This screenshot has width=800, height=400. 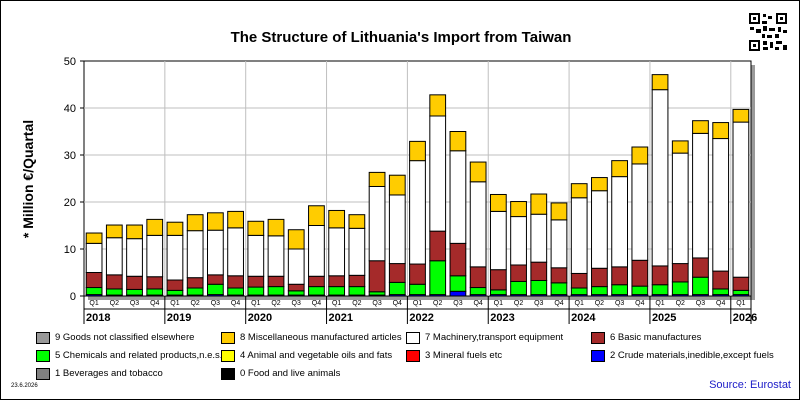 I want to click on legend-label: 1 Beverages and tobacco, so click(x=109, y=373).